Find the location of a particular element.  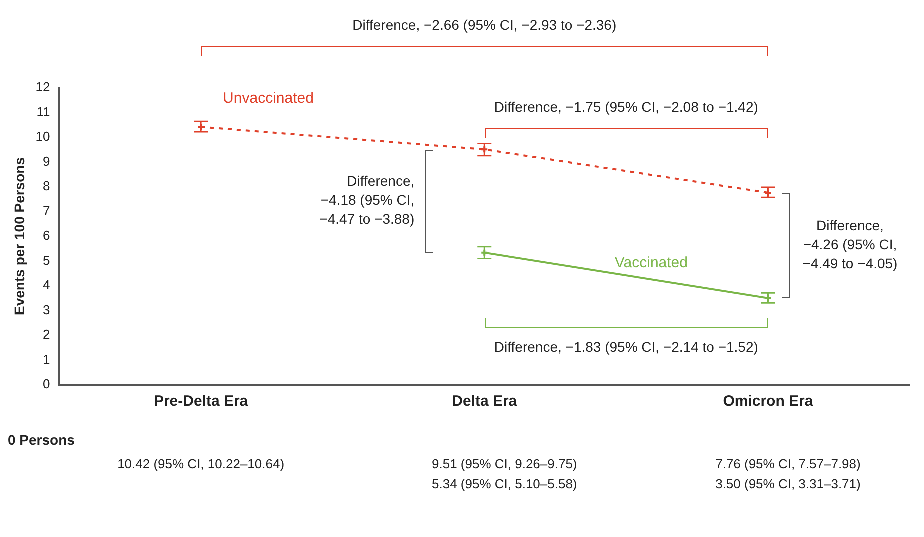

y-tick-label: 5 is located at coordinates (46, 260).